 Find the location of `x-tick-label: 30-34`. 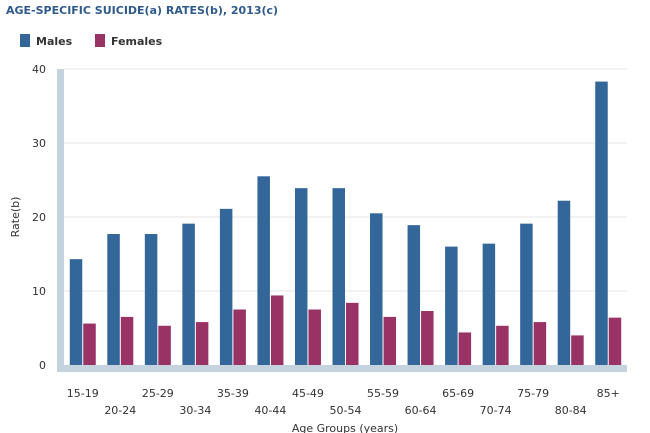

x-tick-label: 30-34 is located at coordinates (195, 410).